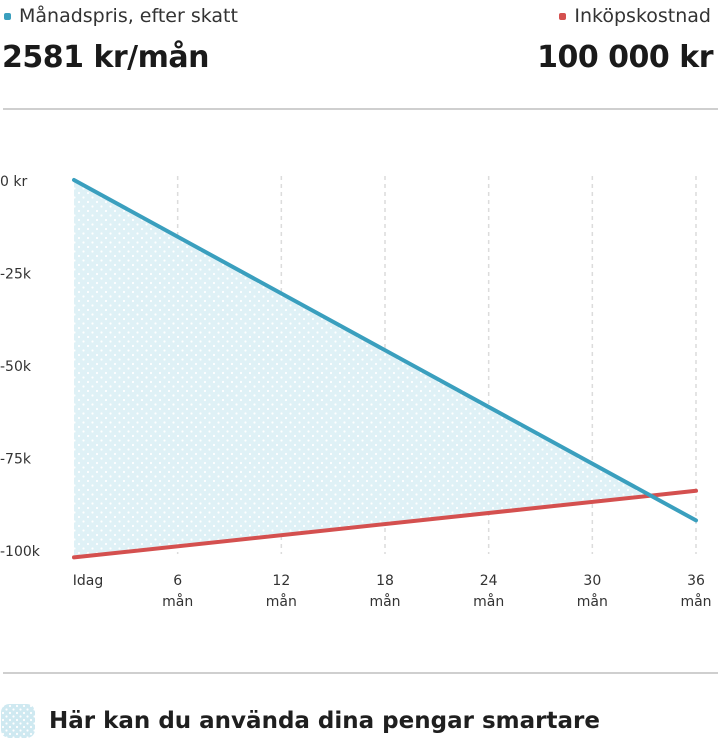 This screenshot has width=721, height=738. I want to click on x-tick-label: 24, so click(489, 581).